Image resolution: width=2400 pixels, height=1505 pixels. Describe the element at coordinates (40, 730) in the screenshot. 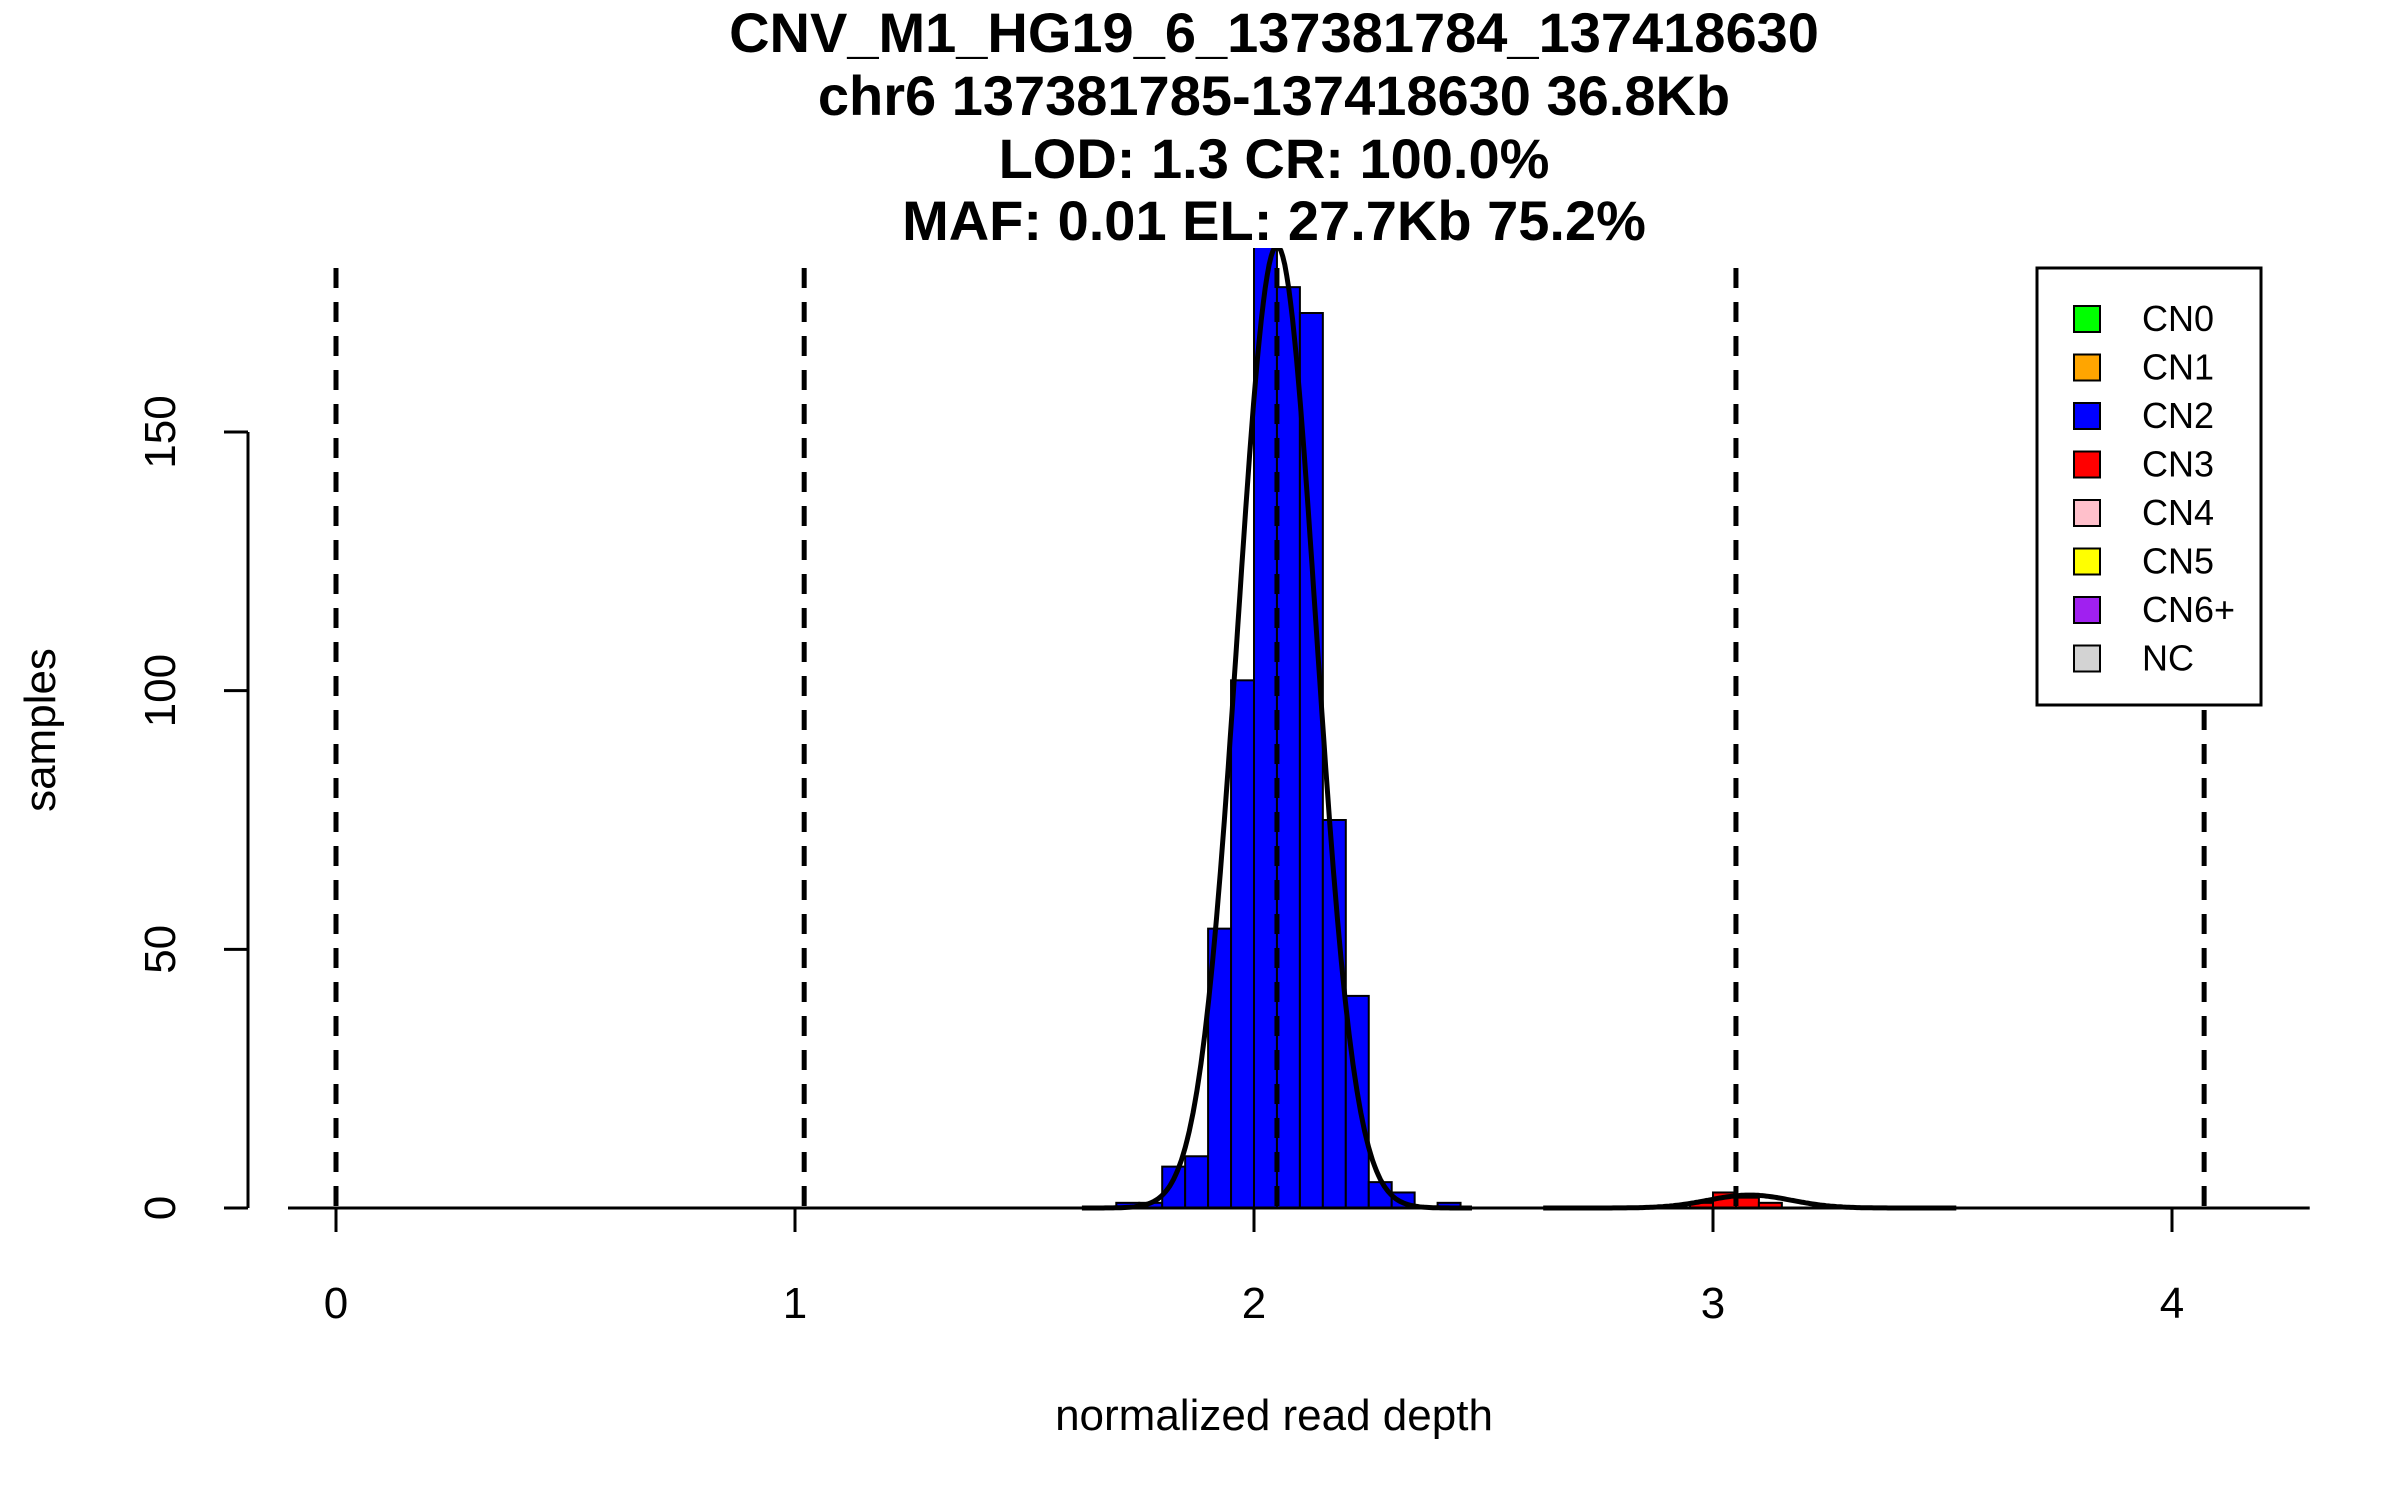

I see `y-axis-title: samples` at that location.